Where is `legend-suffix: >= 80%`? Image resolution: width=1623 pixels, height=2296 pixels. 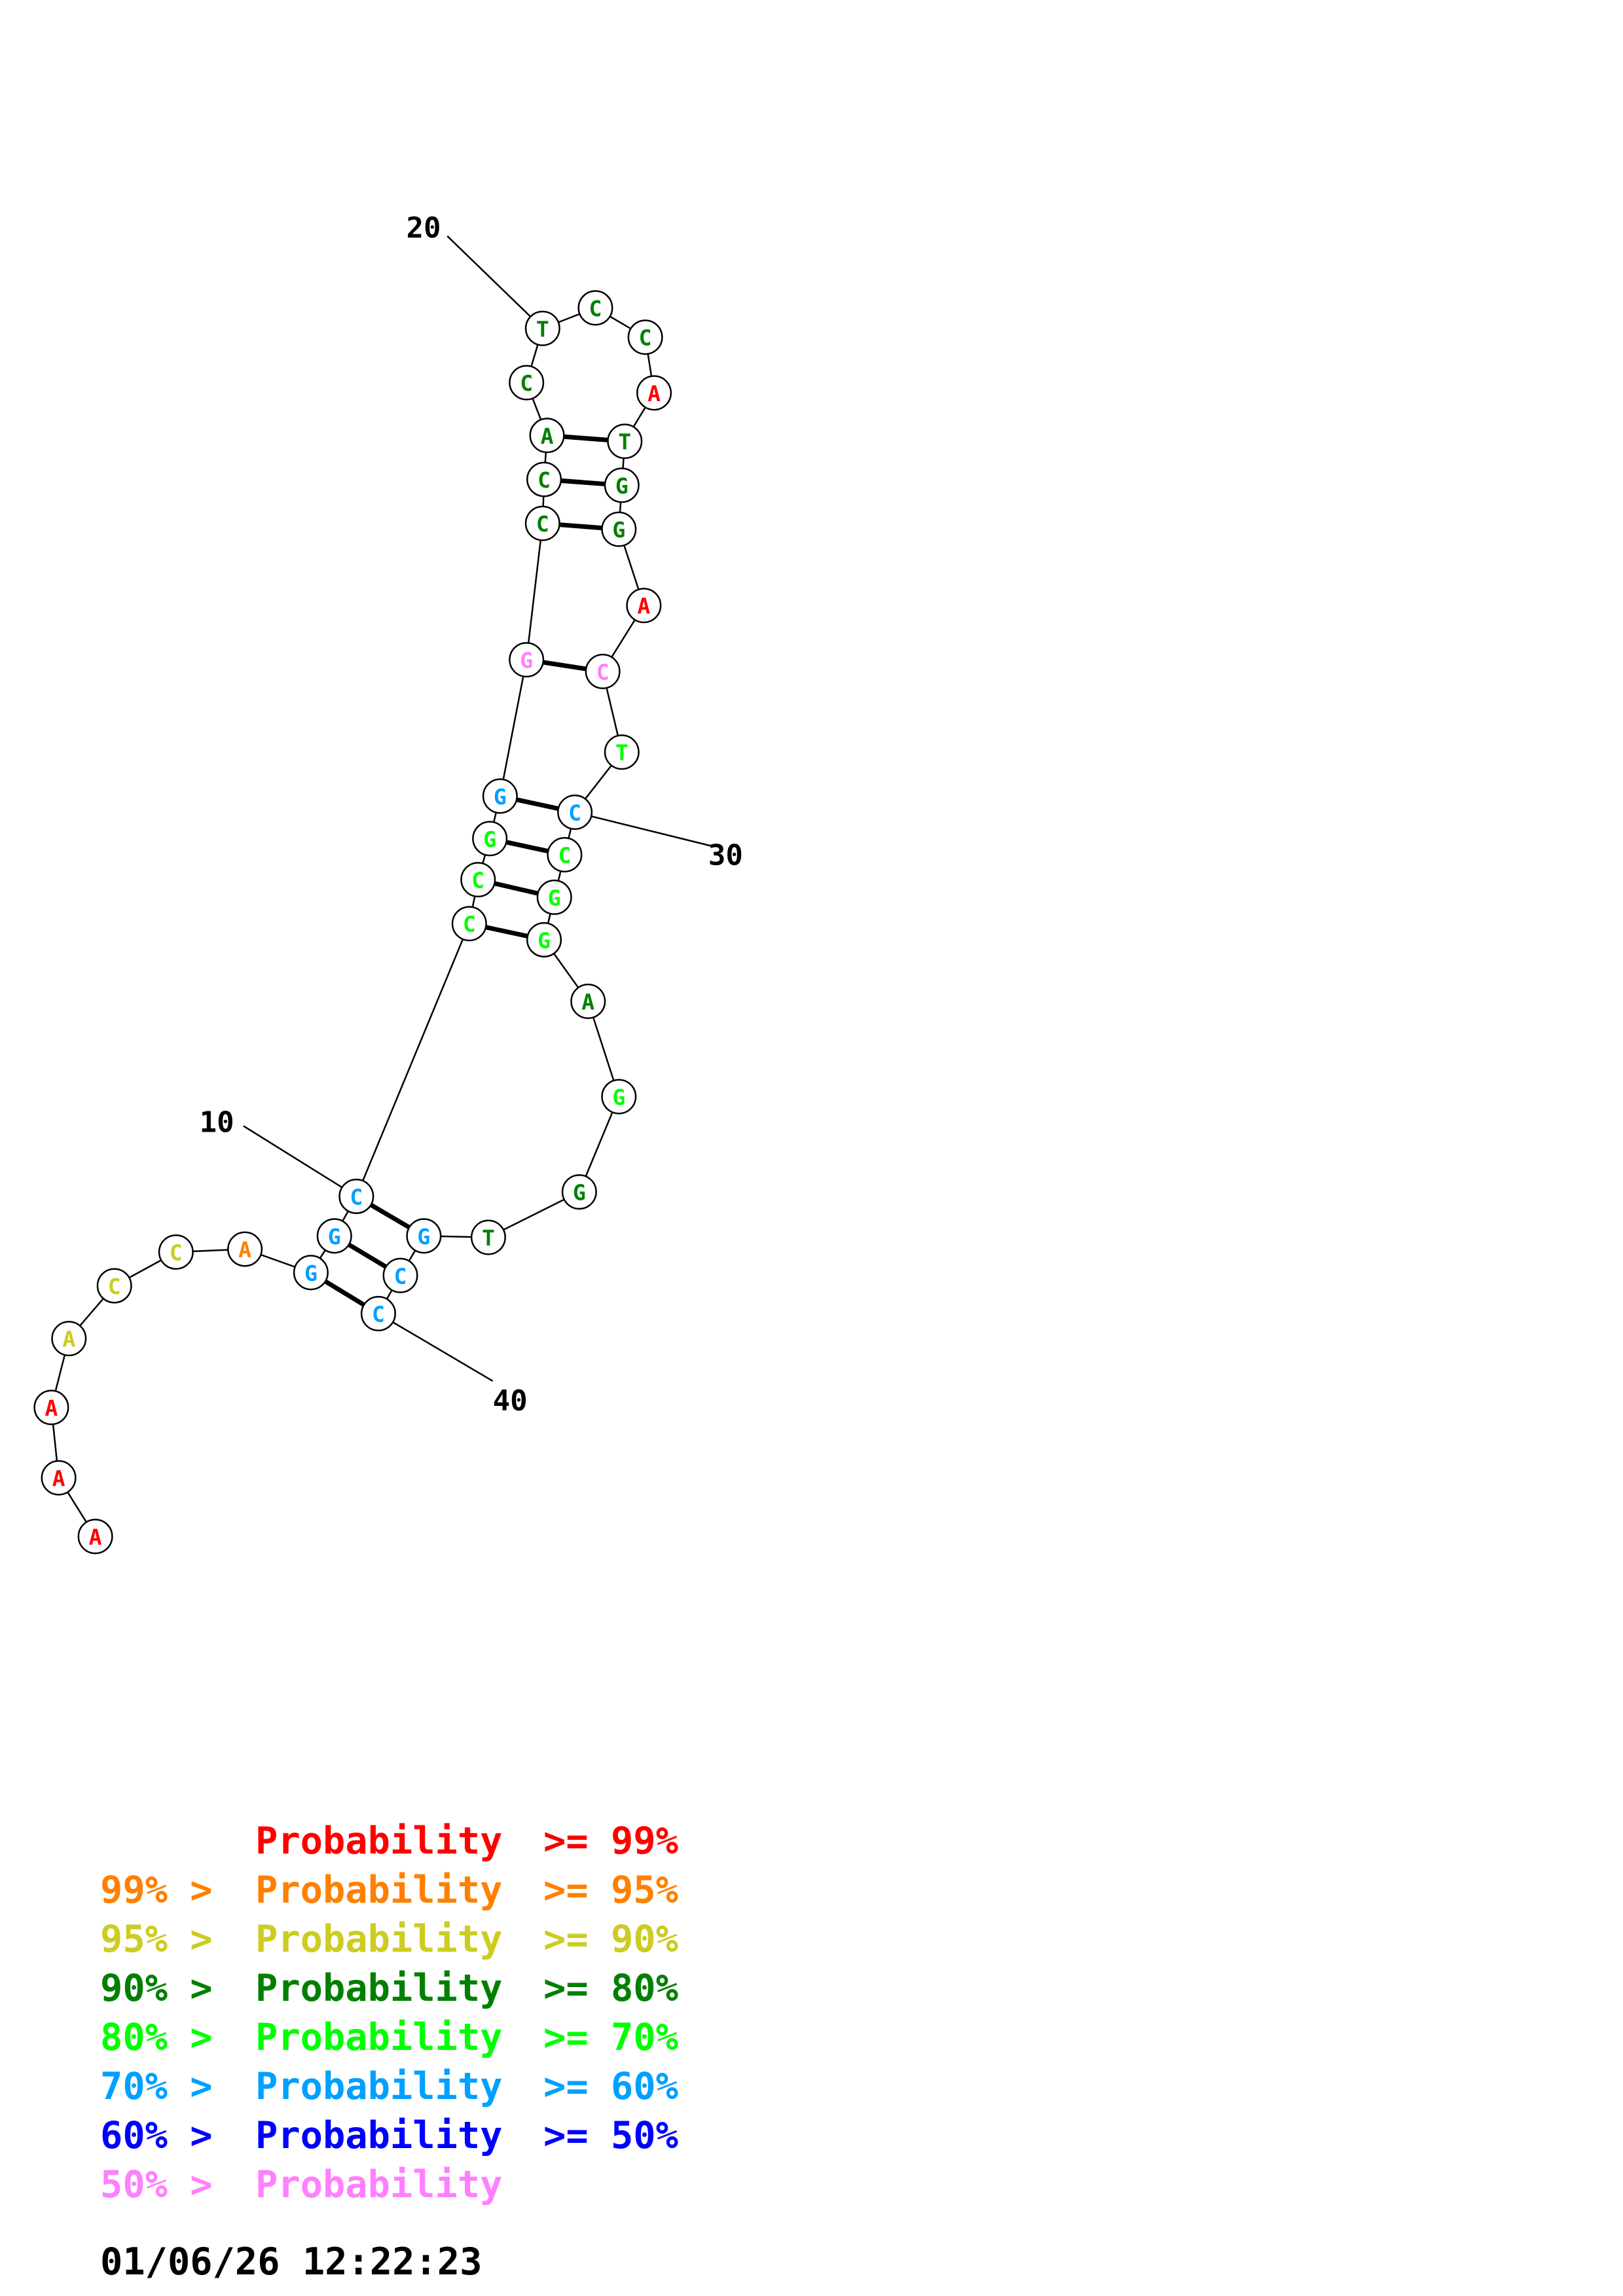
legend-suffix: >= 80% is located at coordinates (610, 1988).